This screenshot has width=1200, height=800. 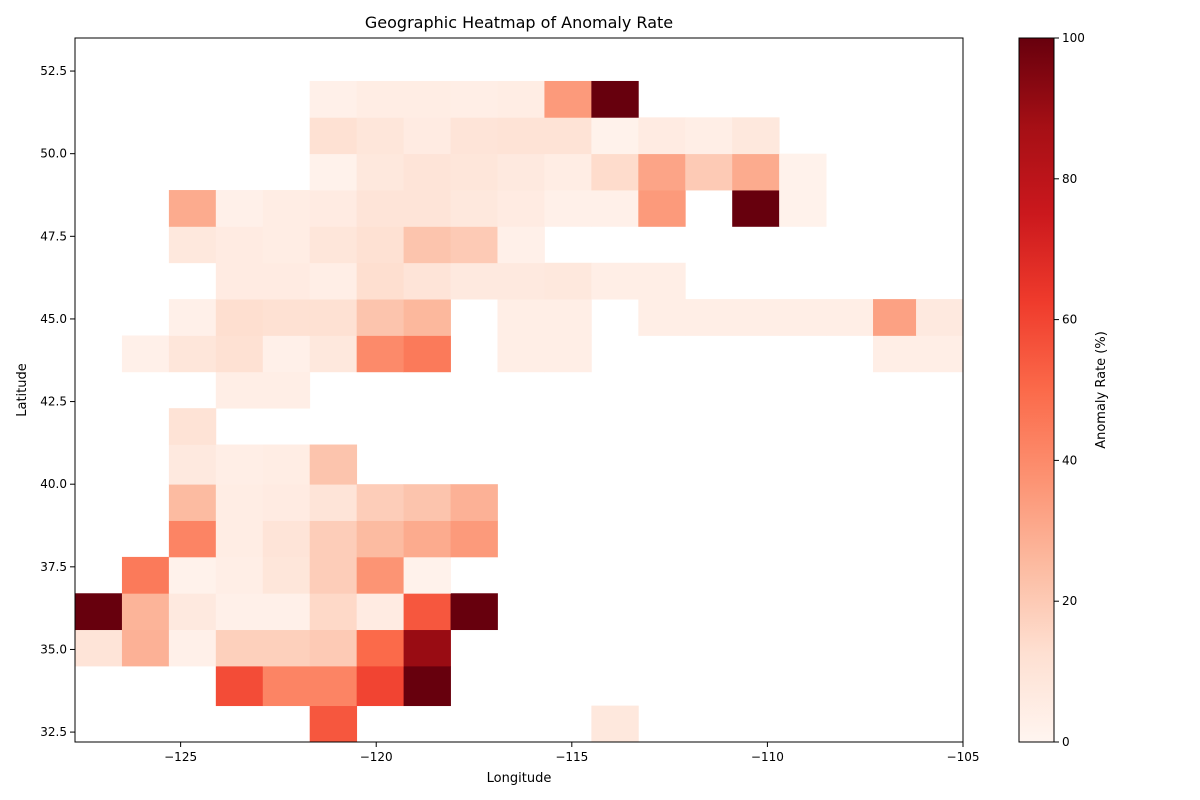 I want to click on colorbar-tick-label: 0, so click(x=1066, y=742).